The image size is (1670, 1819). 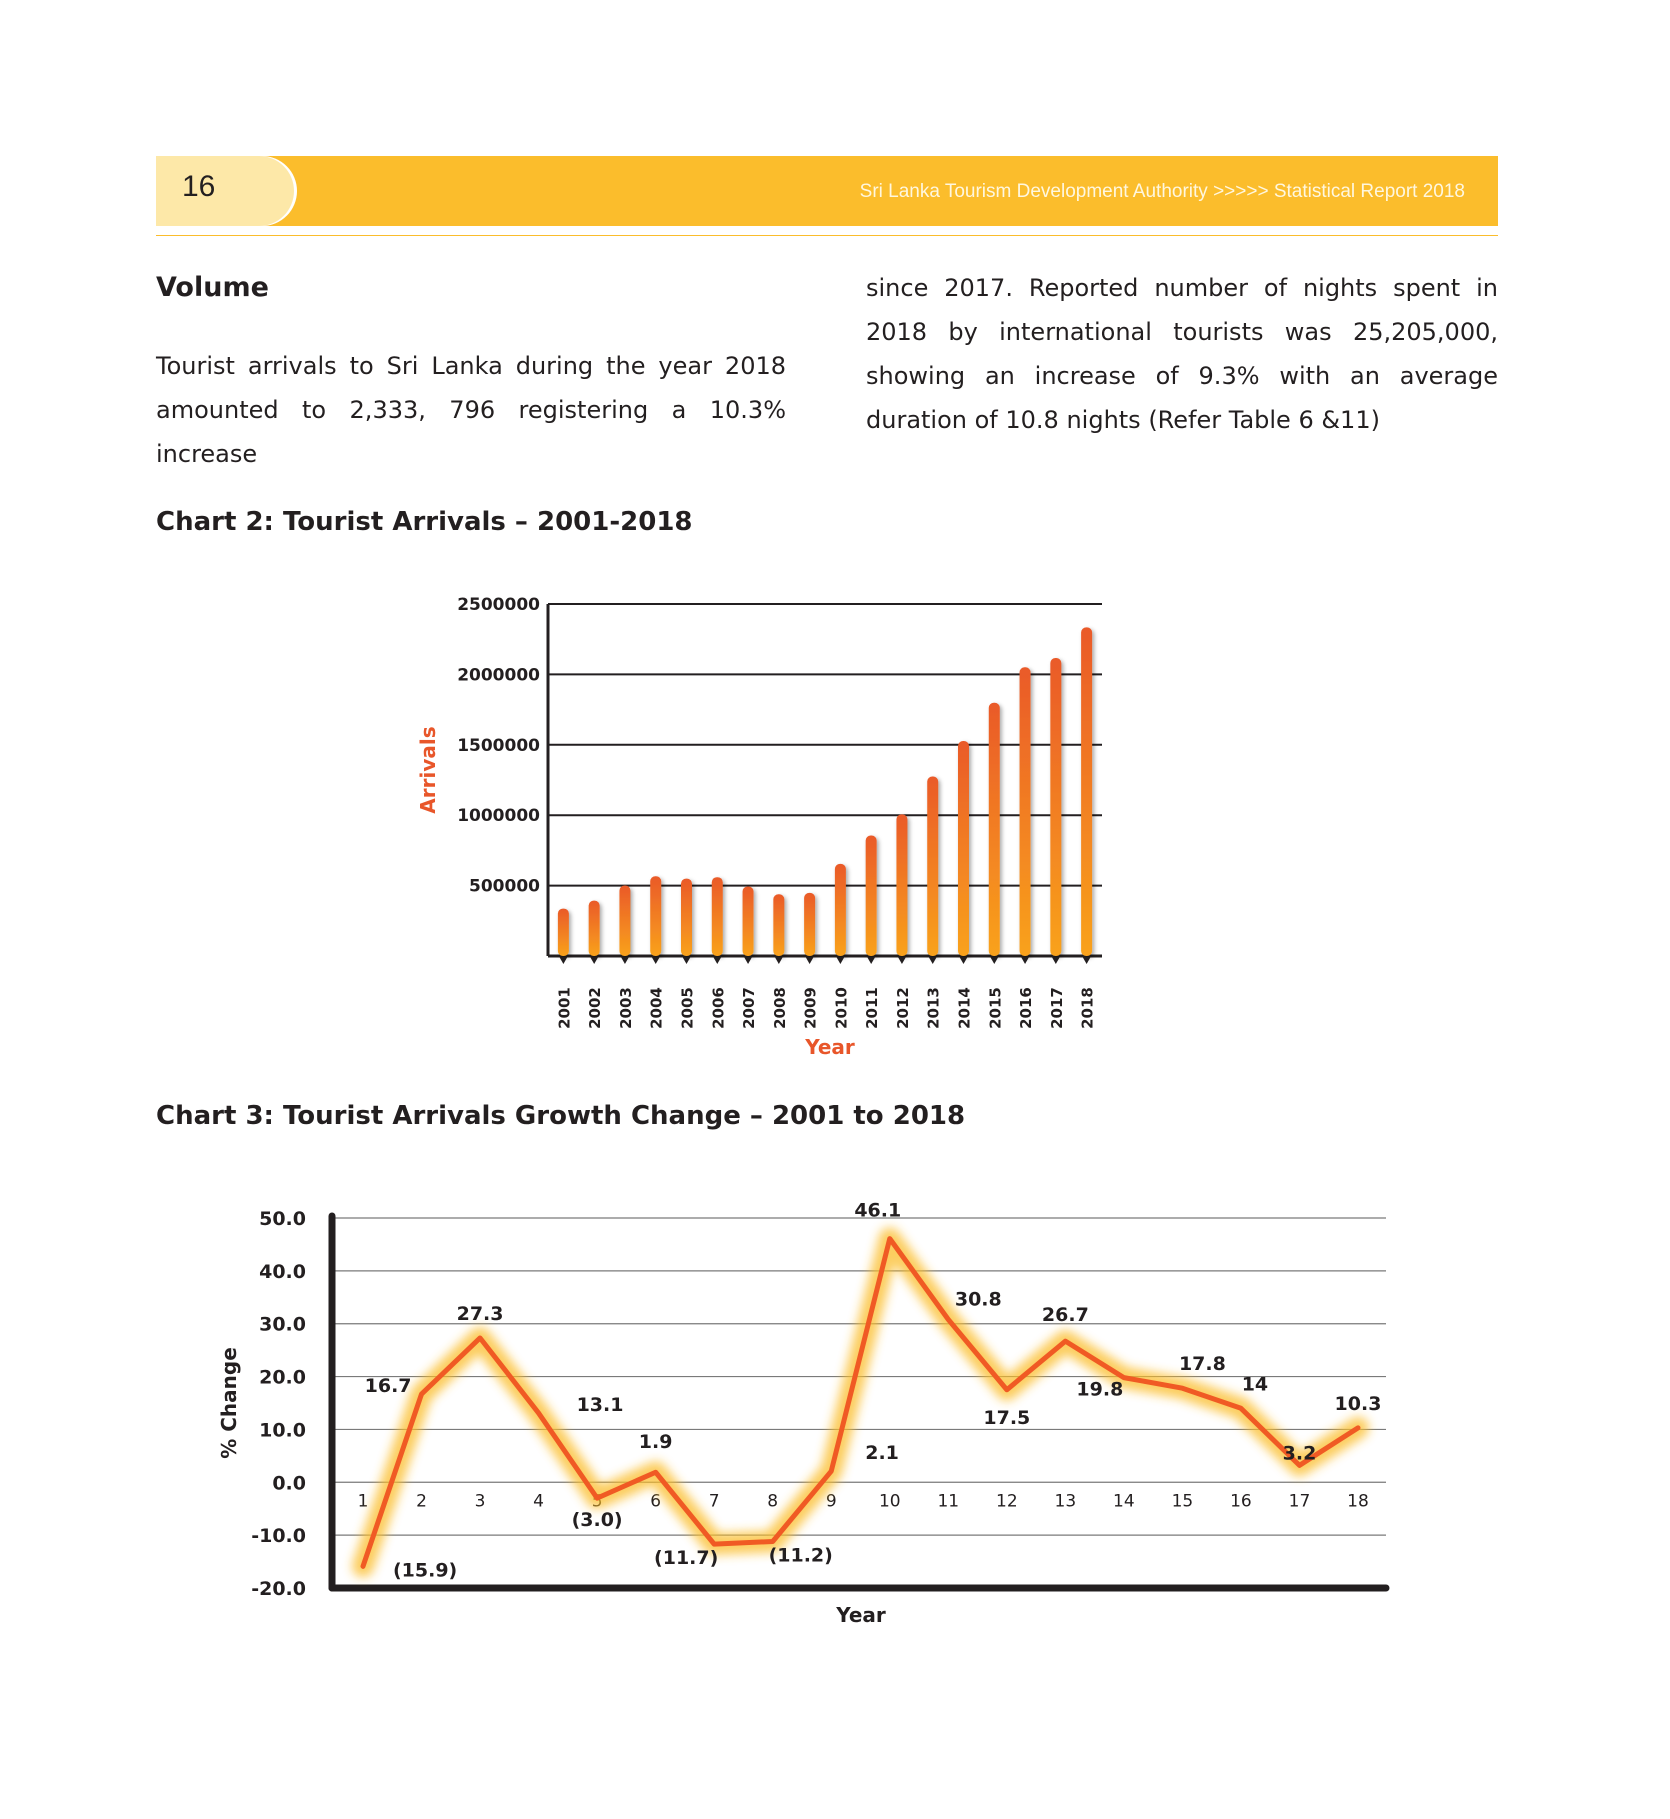 What do you see at coordinates (1025, 811) in the screenshot?
I see `bar-2016` at bounding box center [1025, 811].